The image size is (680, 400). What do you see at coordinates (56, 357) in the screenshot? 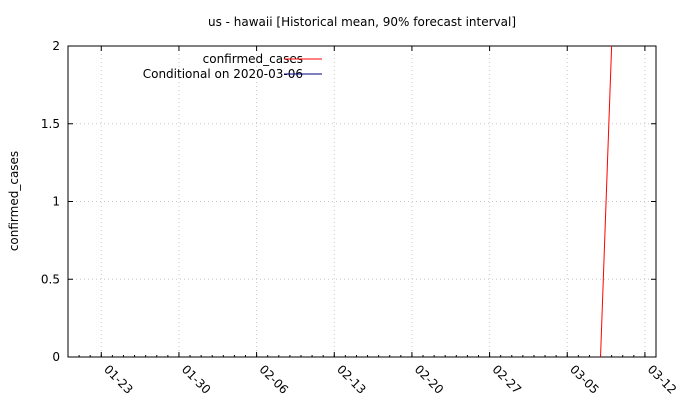
I see `y-tick-label: 0` at bounding box center [56, 357].